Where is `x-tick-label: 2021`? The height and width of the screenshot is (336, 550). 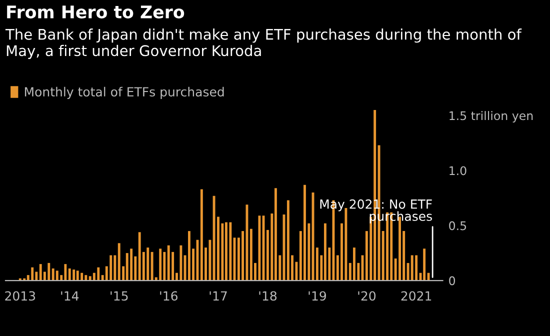
x-tick-label: 2021 is located at coordinates (416, 296).